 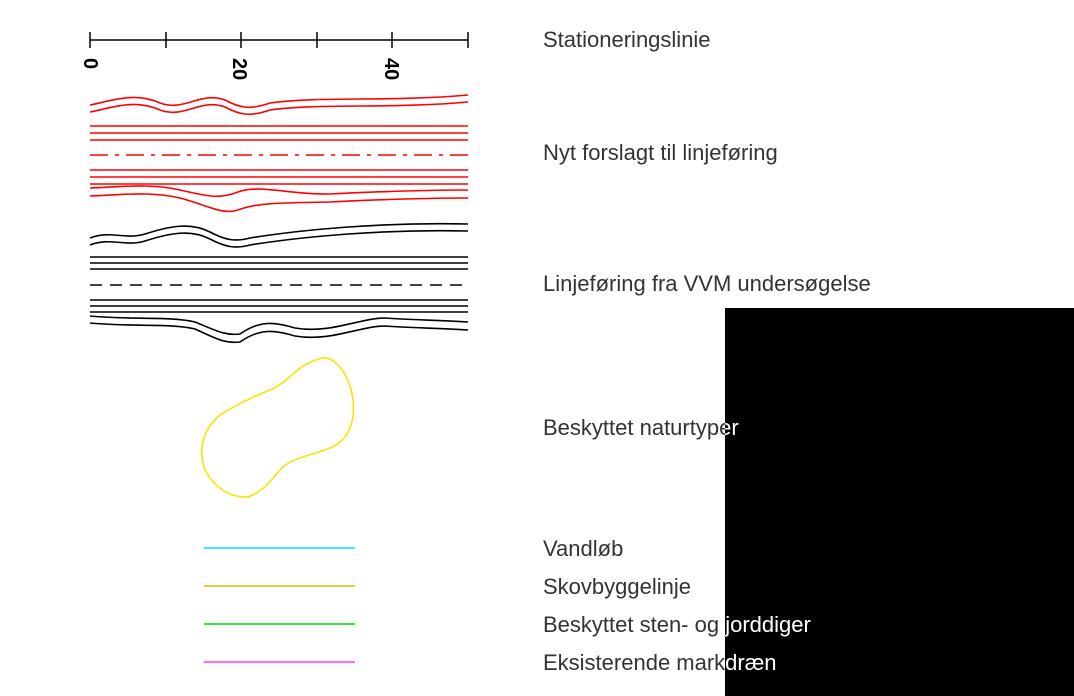 What do you see at coordinates (660, 662) in the screenshot?
I see `legend-label-existing-drains: Eksisterende markdræn` at bounding box center [660, 662].